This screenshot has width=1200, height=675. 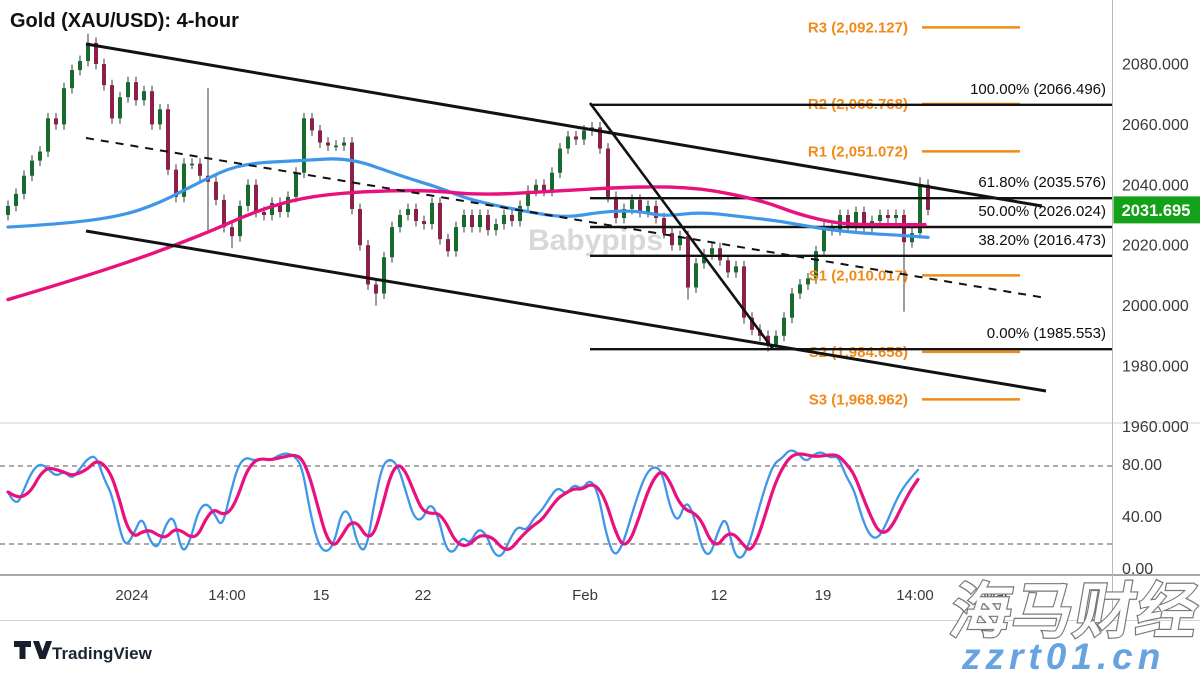 I want to click on brand-watermark-cn: 海马财经, so click(x=1073, y=610).